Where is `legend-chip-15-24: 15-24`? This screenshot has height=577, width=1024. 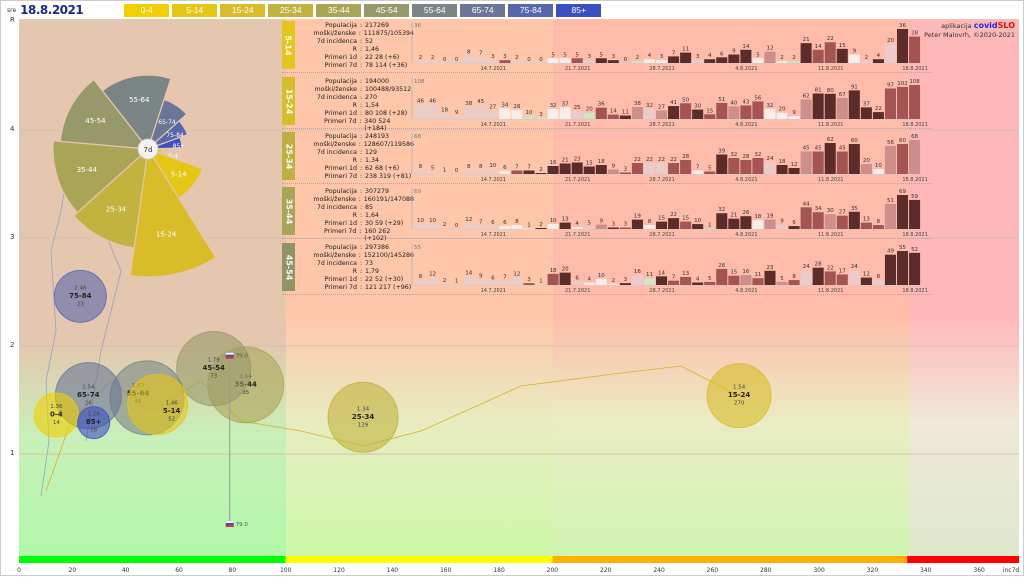
legend-chip-15-24: 15-24 is located at coordinates (243, 10).